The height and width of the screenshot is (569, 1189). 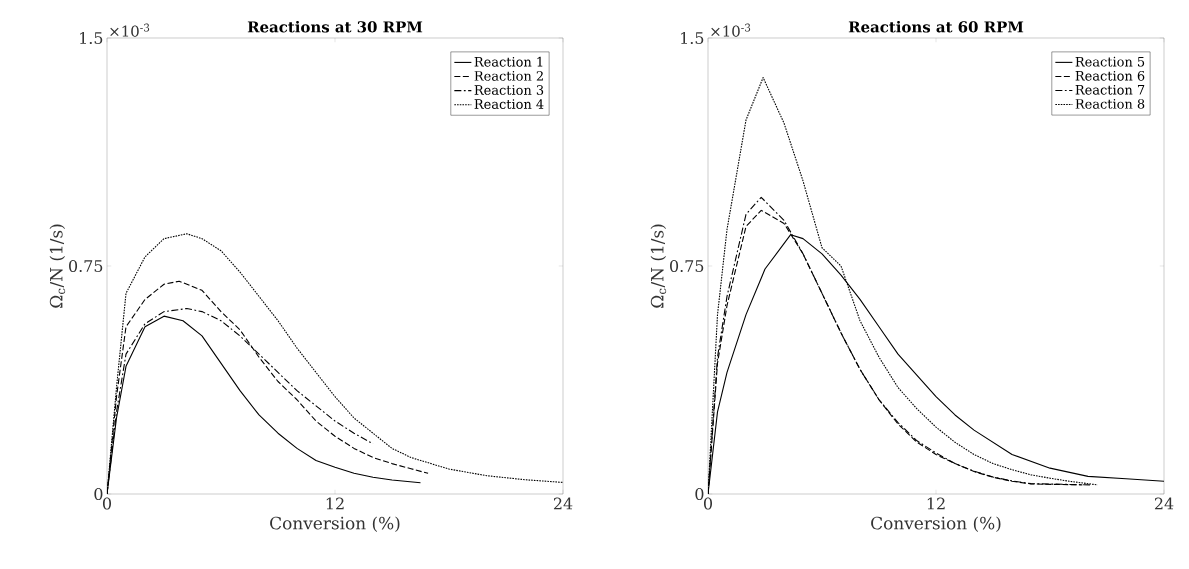 I want to click on legend-label: Reaction 7, so click(x=1110, y=89).